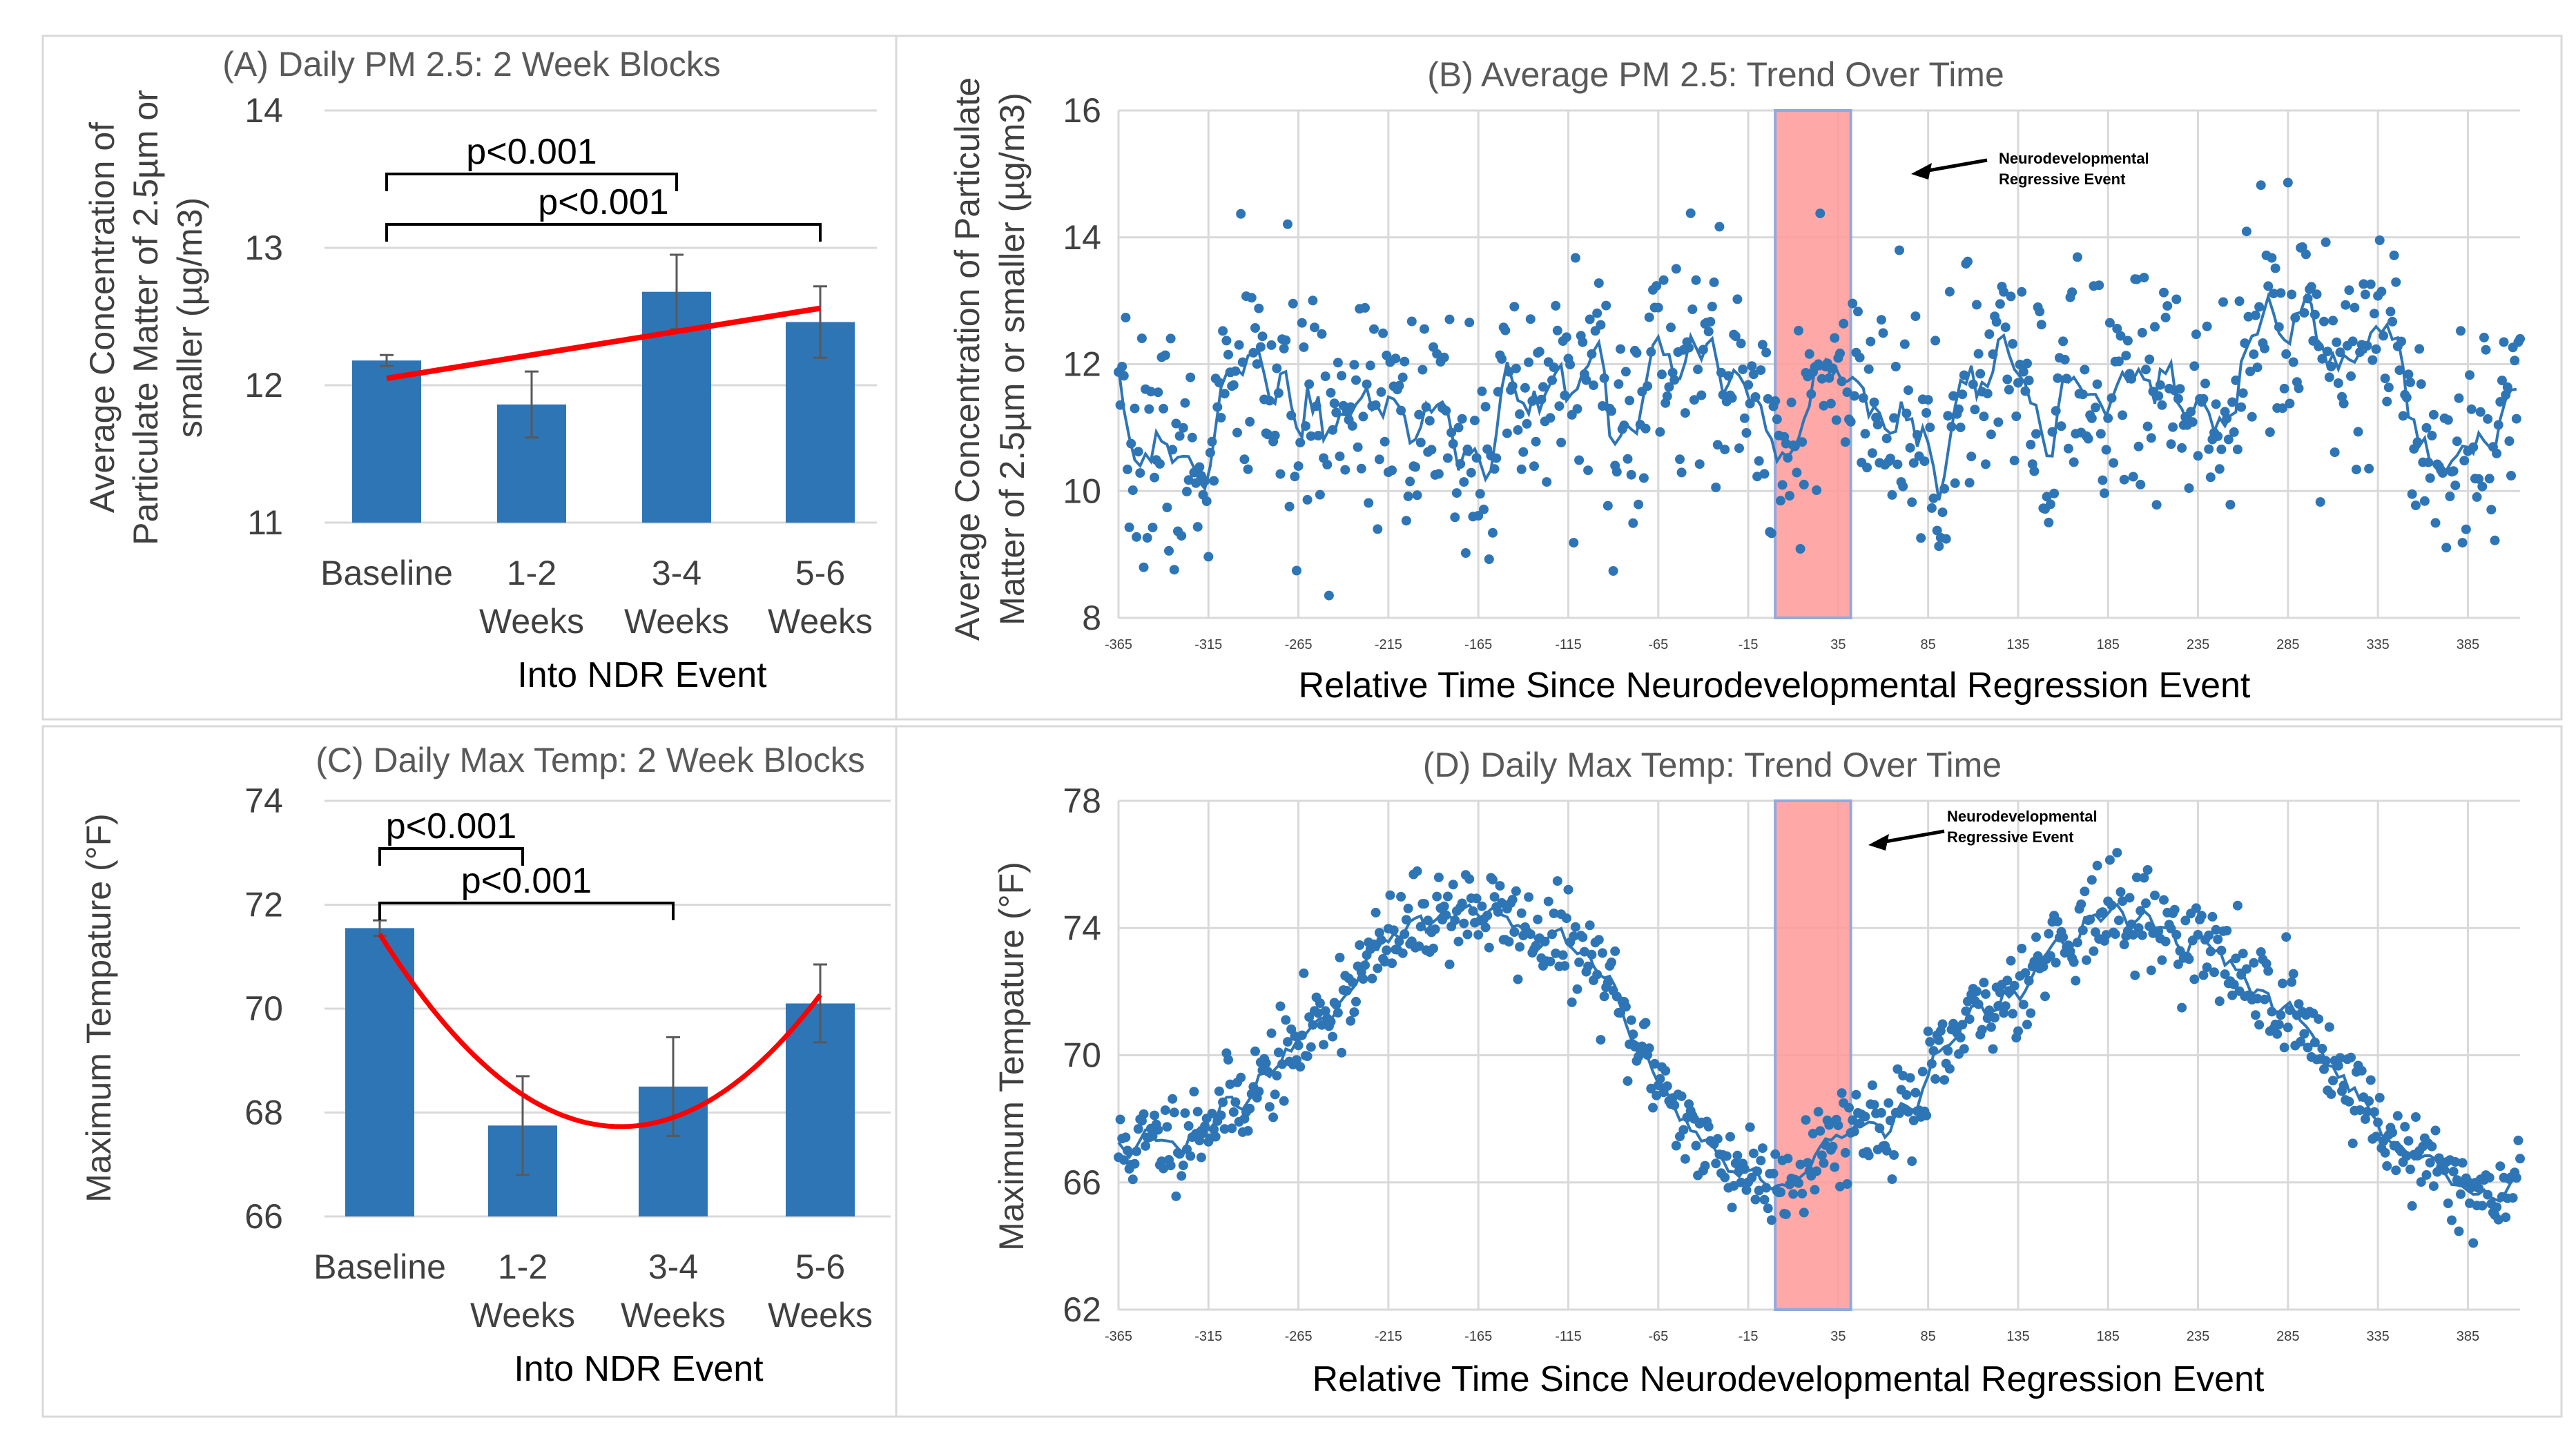 The image size is (2576, 1456). Describe the element at coordinates (1208, 1336) in the screenshot. I see `x-tick-label: -315` at that location.